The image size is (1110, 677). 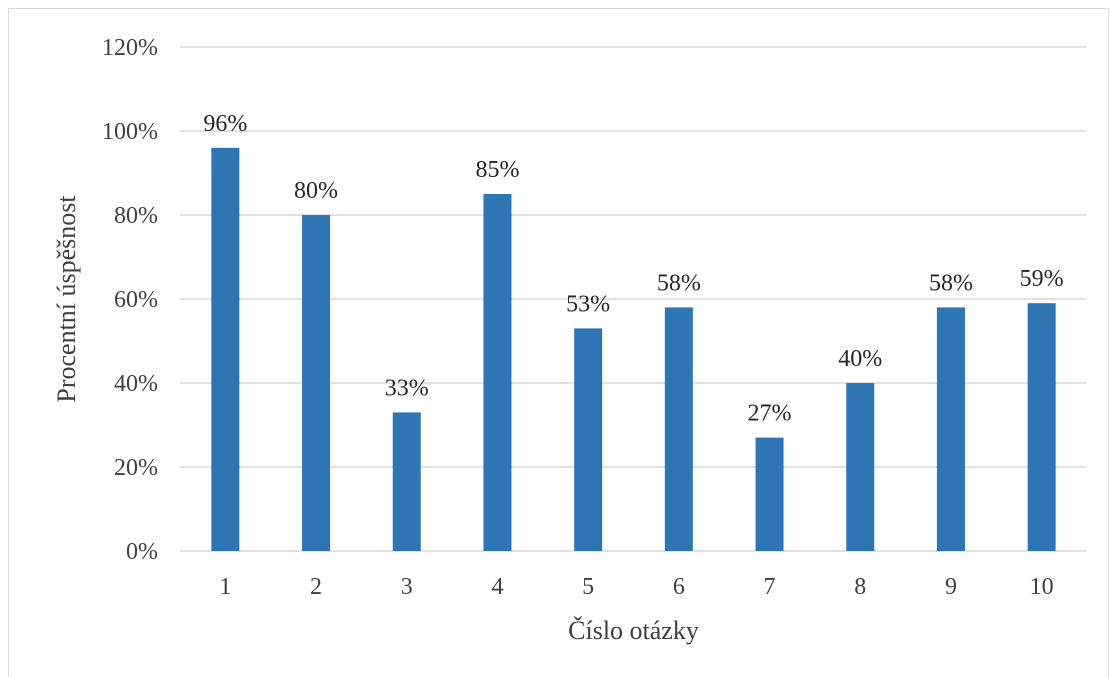 I want to click on data-label: 80%, so click(x=316, y=191).